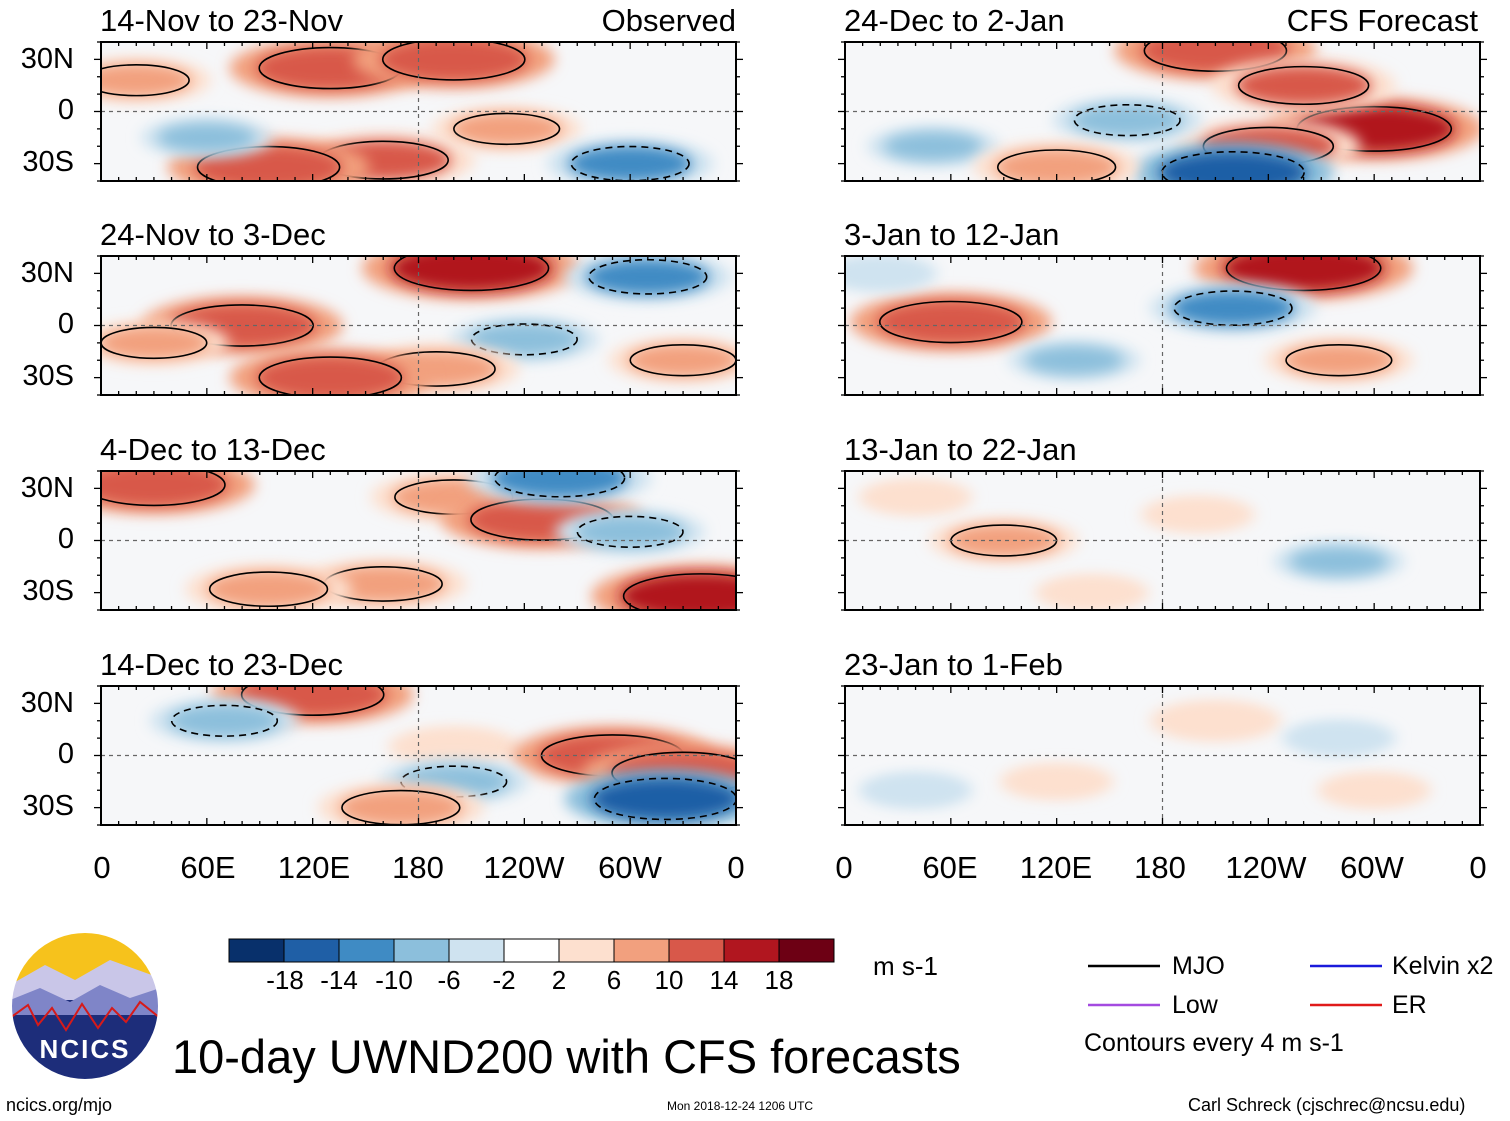 The image size is (1510, 1121). What do you see at coordinates (668, 20) in the screenshot?
I see `panel-tag-observed: Observed` at bounding box center [668, 20].